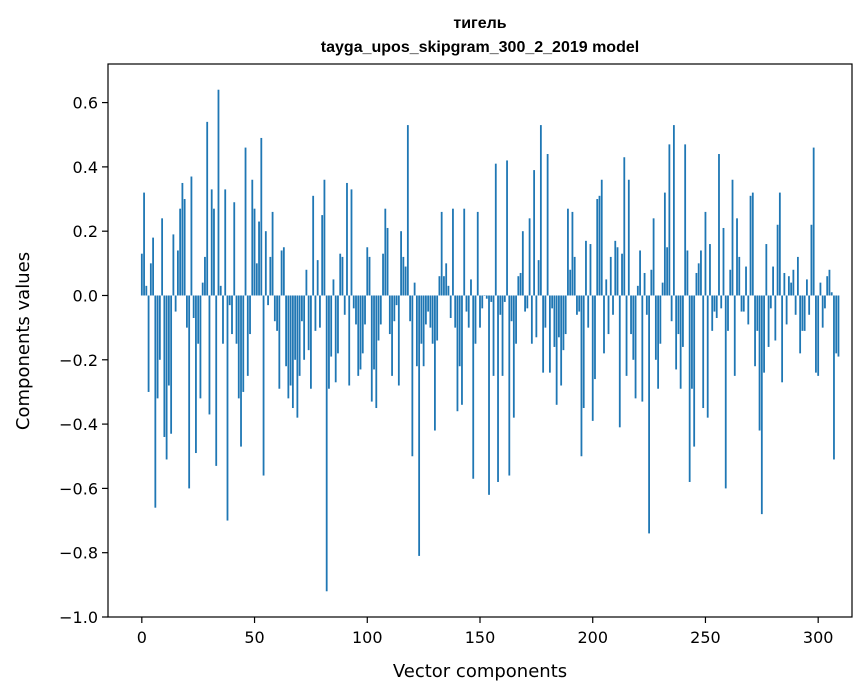 The width and height of the screenshot is (867, 696). I want to click on x-tick-label: 250, so click(705, 637).